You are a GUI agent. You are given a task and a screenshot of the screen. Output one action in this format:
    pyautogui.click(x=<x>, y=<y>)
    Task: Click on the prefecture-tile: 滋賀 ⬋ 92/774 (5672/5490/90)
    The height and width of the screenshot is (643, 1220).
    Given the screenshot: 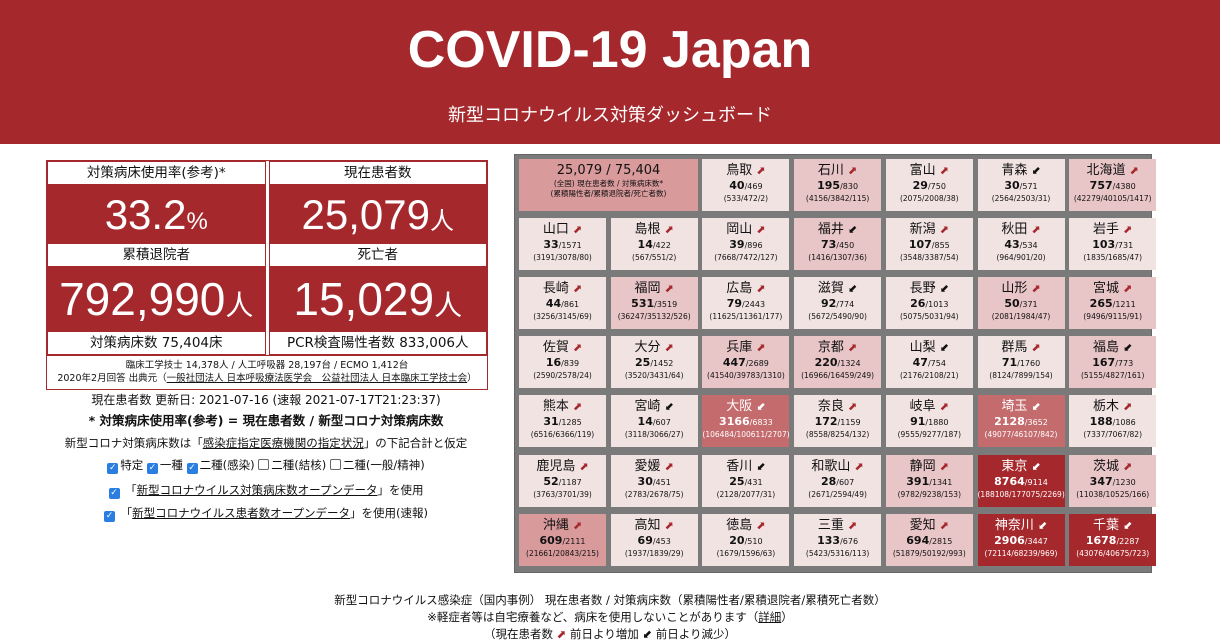 What is the action you would take?
    pyautogui.click(x=838, y=303)
    